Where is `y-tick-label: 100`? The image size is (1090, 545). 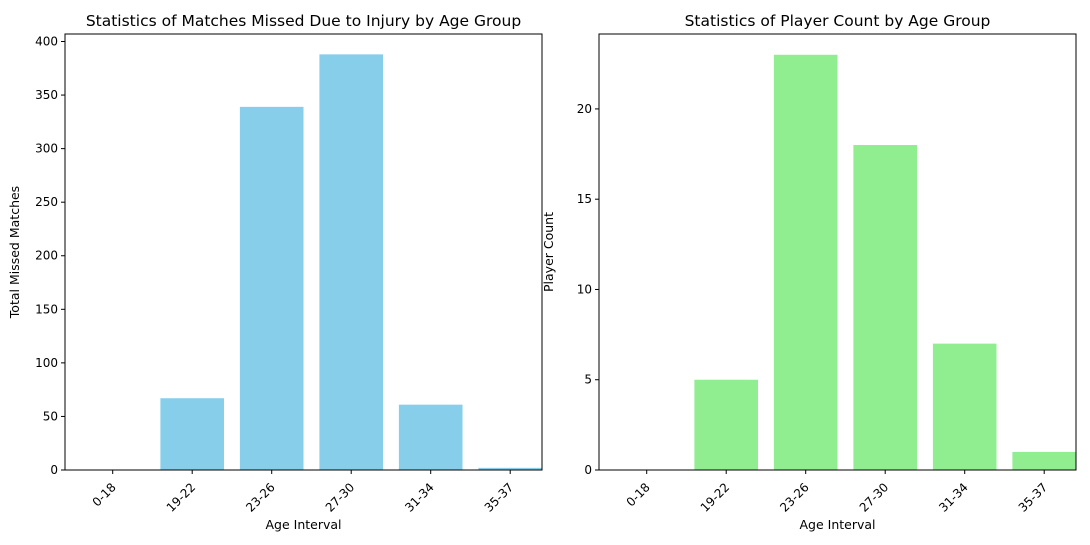
y-tick-label: 100 is located at coordinates (46, 363).